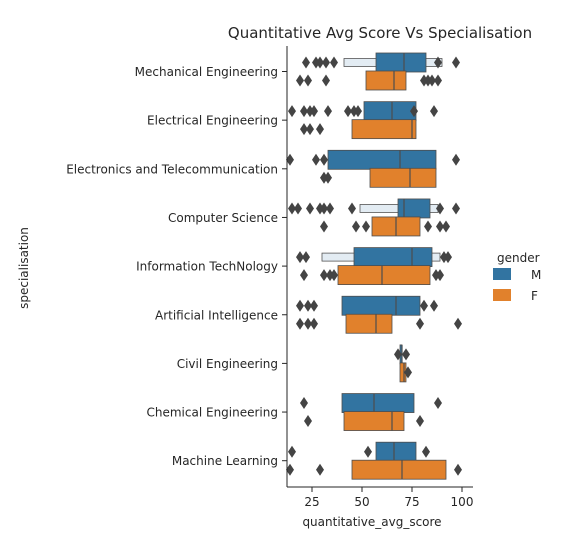  I want to click on x-tick-label: 75, so click(411, 502).